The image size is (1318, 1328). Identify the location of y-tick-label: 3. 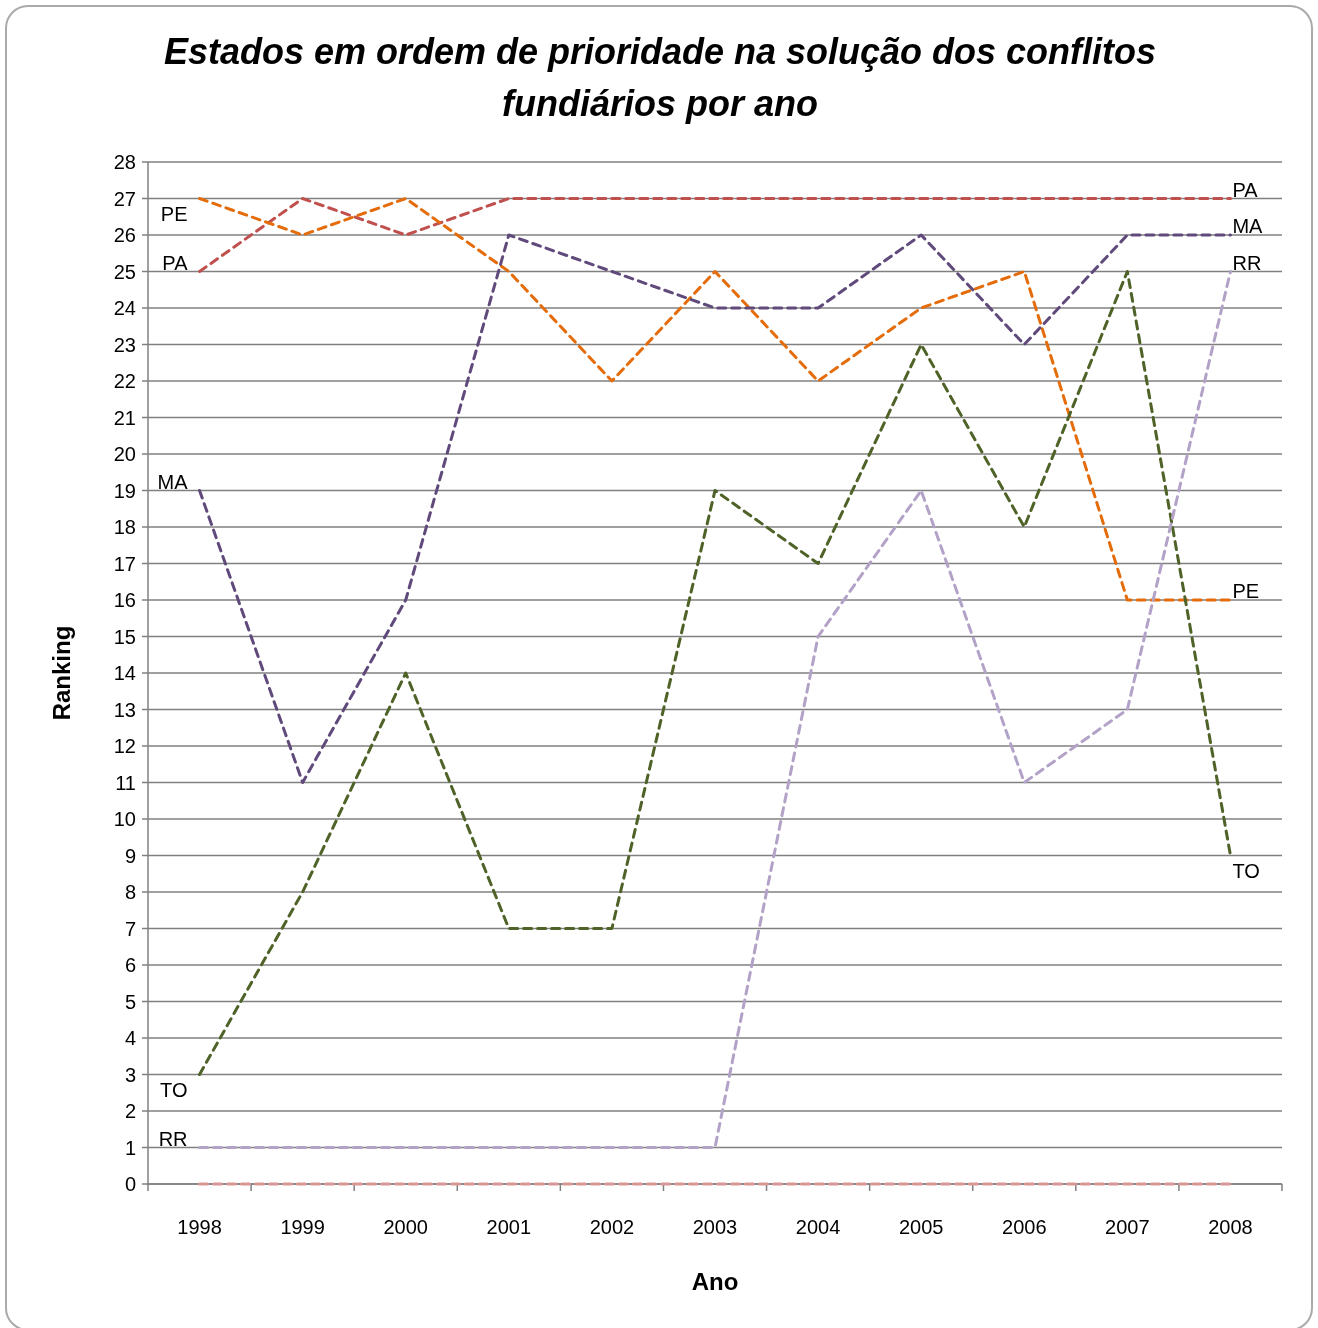
(130, 1074).